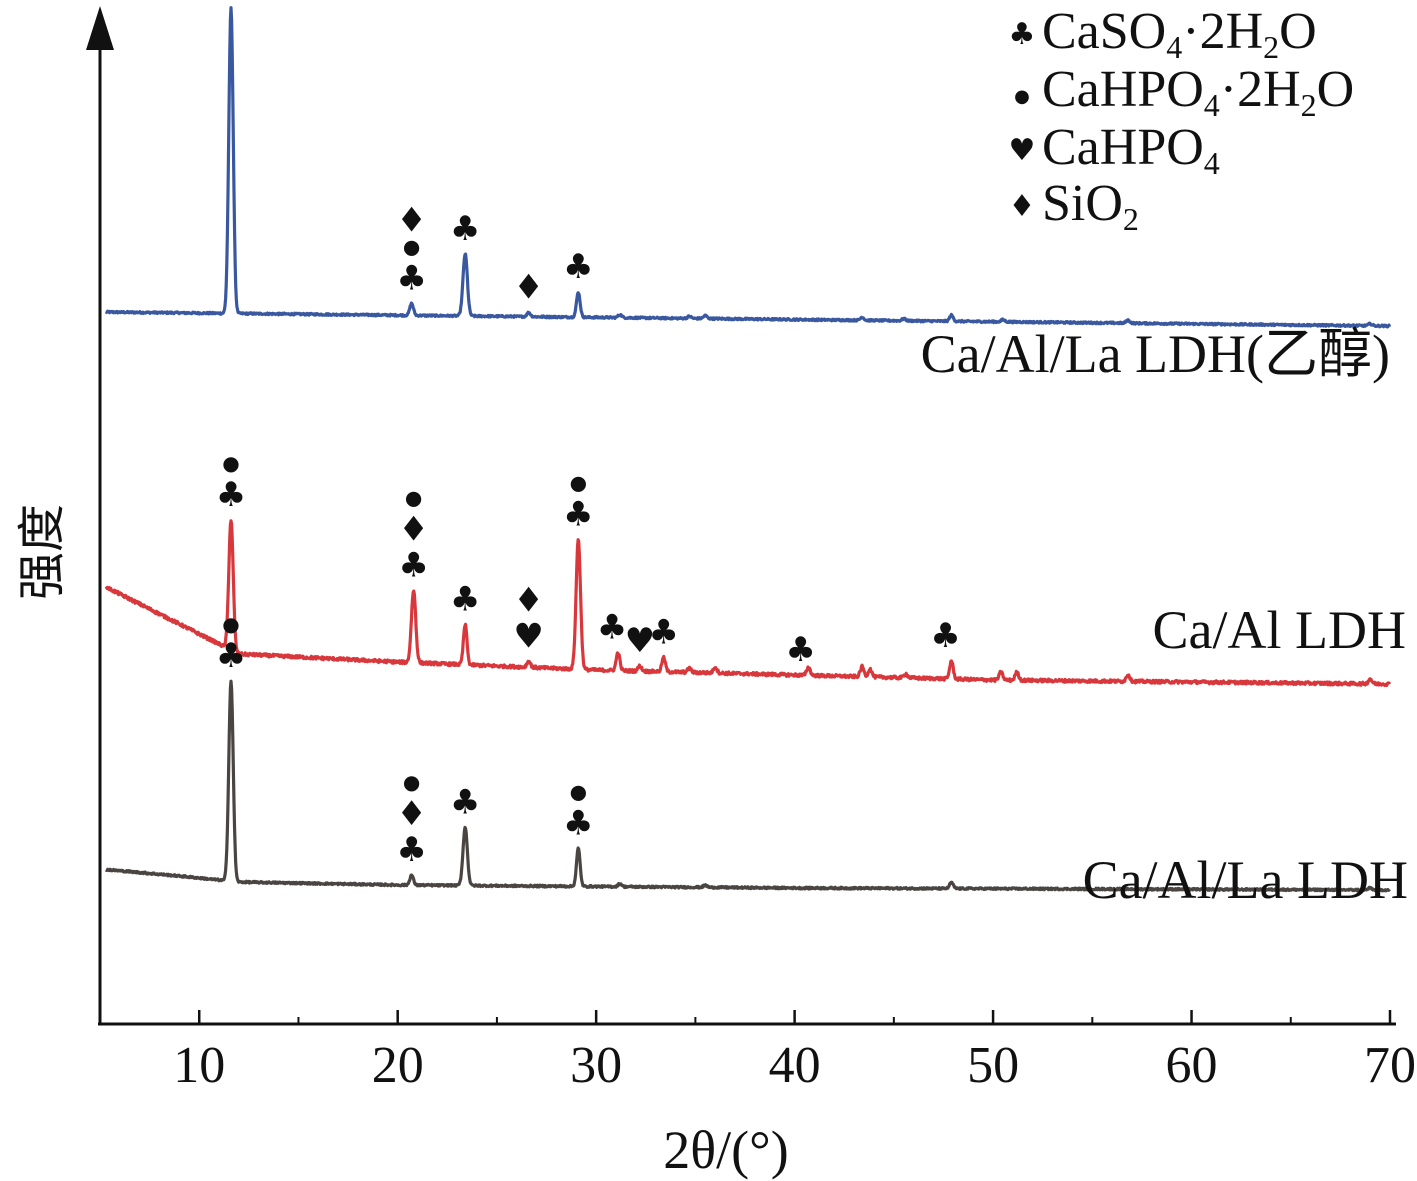 Image resolution: width=1417 pixels, height=1181 pixels. Describe the element at coordinates (1179, 34) in the screenshot. I see `legend-label: CaSO4·2H2O` at that location.